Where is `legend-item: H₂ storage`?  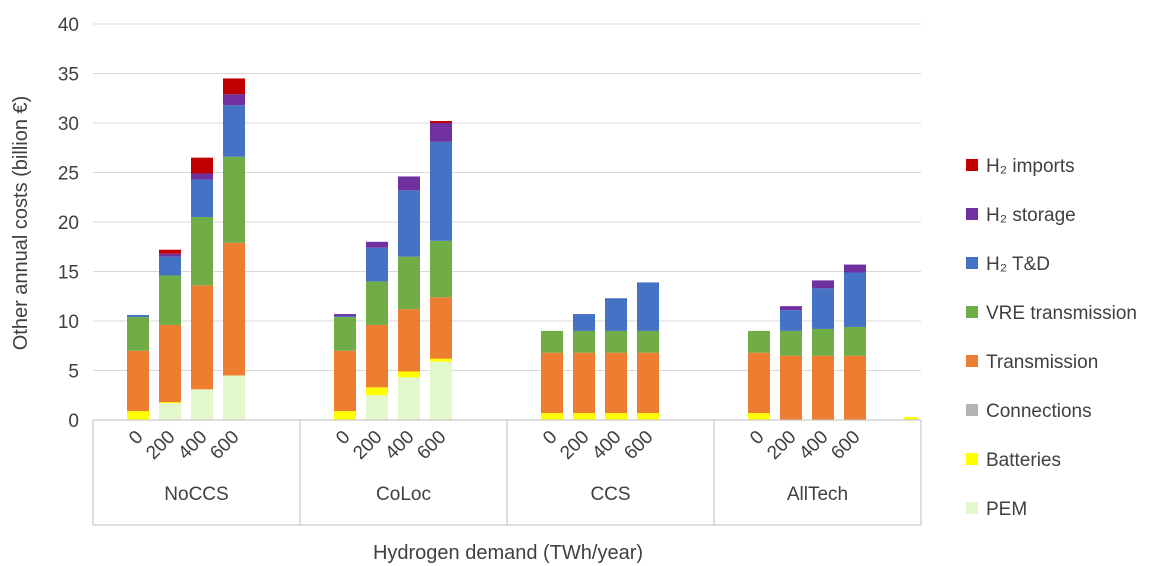
legend-item: H₂ storage is located at coordinates (1021, 215).